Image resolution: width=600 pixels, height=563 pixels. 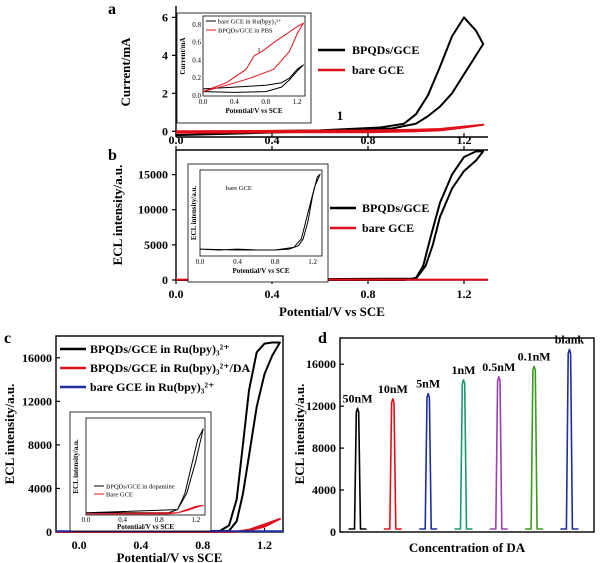 I want to click on d-peak-label: 5nM, so click(x=428, y=384).